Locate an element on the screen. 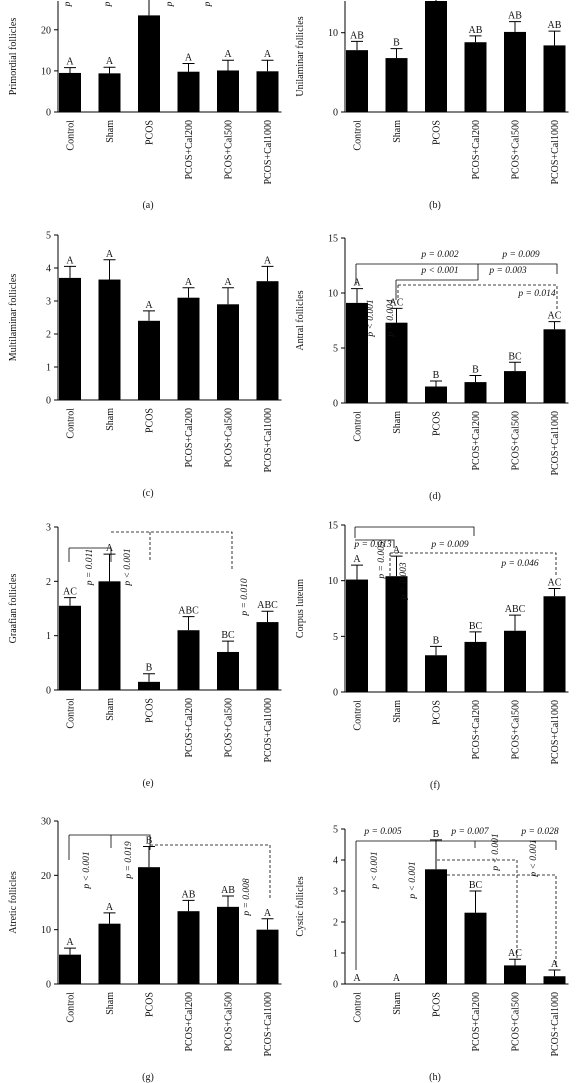 The image size is (586, 1083). y-axis-label: Primordial follicles is located at coordinates (13, 57).